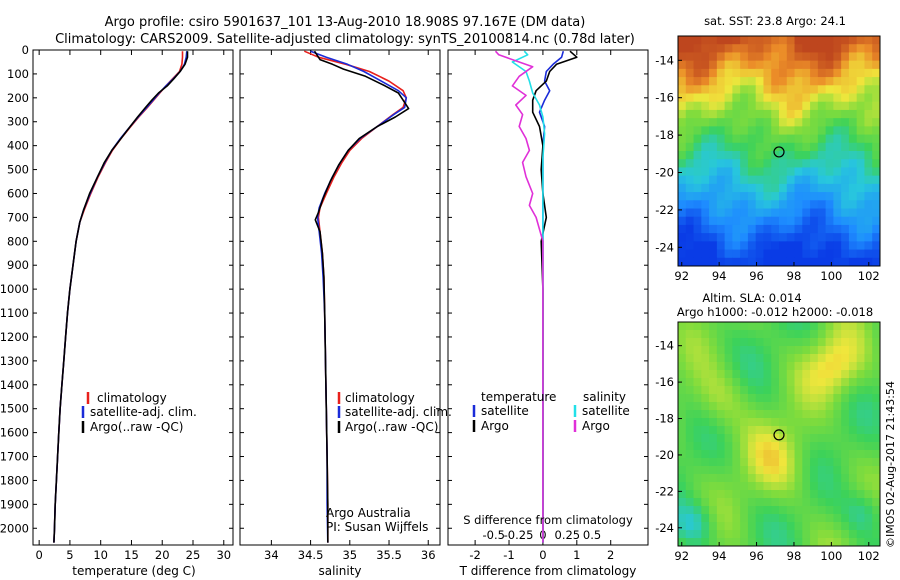 This screenshot has height=580, width=900. What do you see at coordinates (554, 296) in the screenshot?
I see `series-line-temperature-argo` at bounding box center [554, 296].